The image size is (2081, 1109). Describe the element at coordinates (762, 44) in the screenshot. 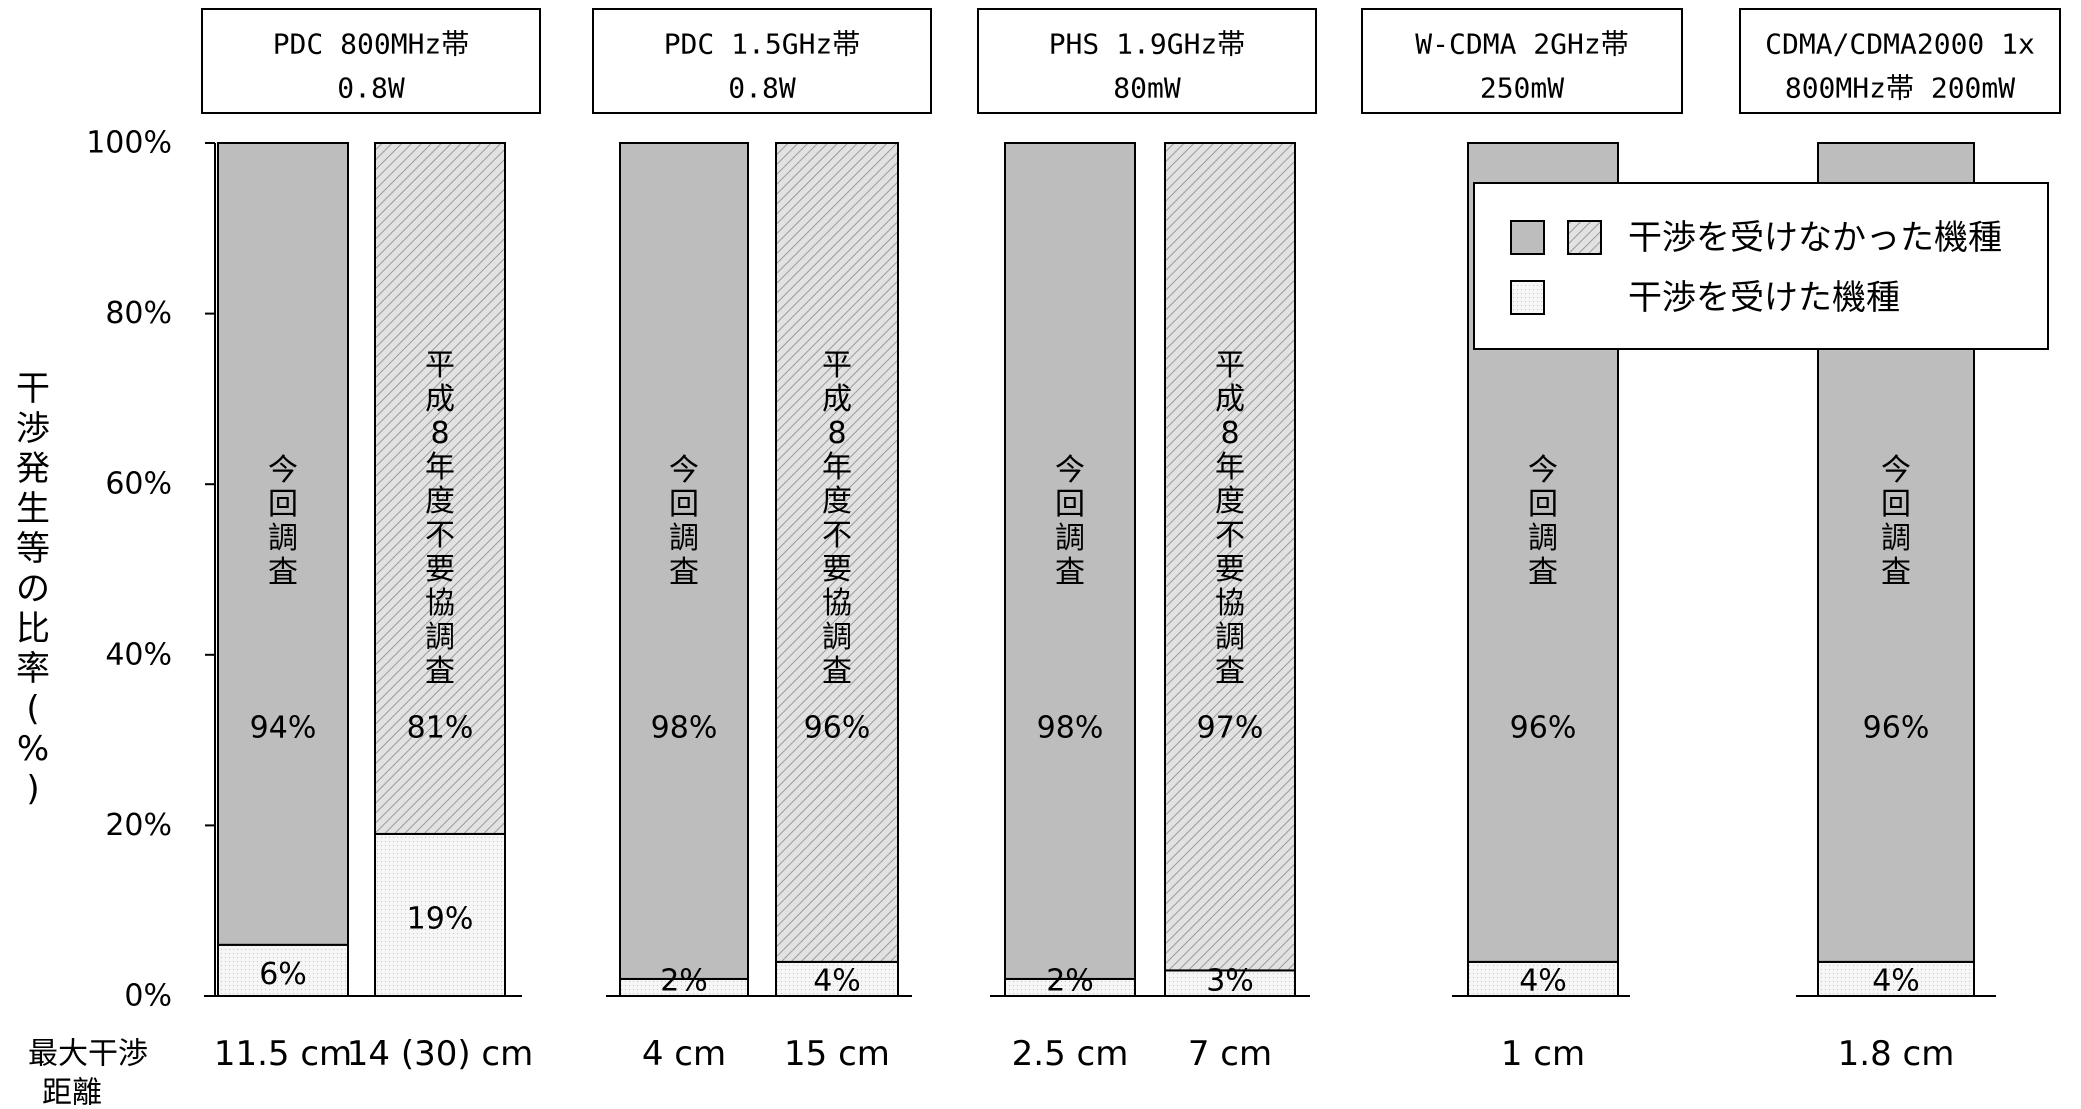

I see `group-header-line1: PDC 1.5GHz帯` at that location.